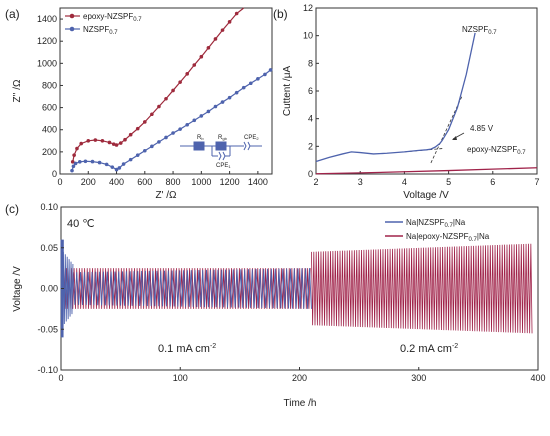  What do you see at coordinates (436, 223) in the screenshot?
I see `legend-label-bare: Na|NZSPF0.7|Na` at bounding box center [436, 223].